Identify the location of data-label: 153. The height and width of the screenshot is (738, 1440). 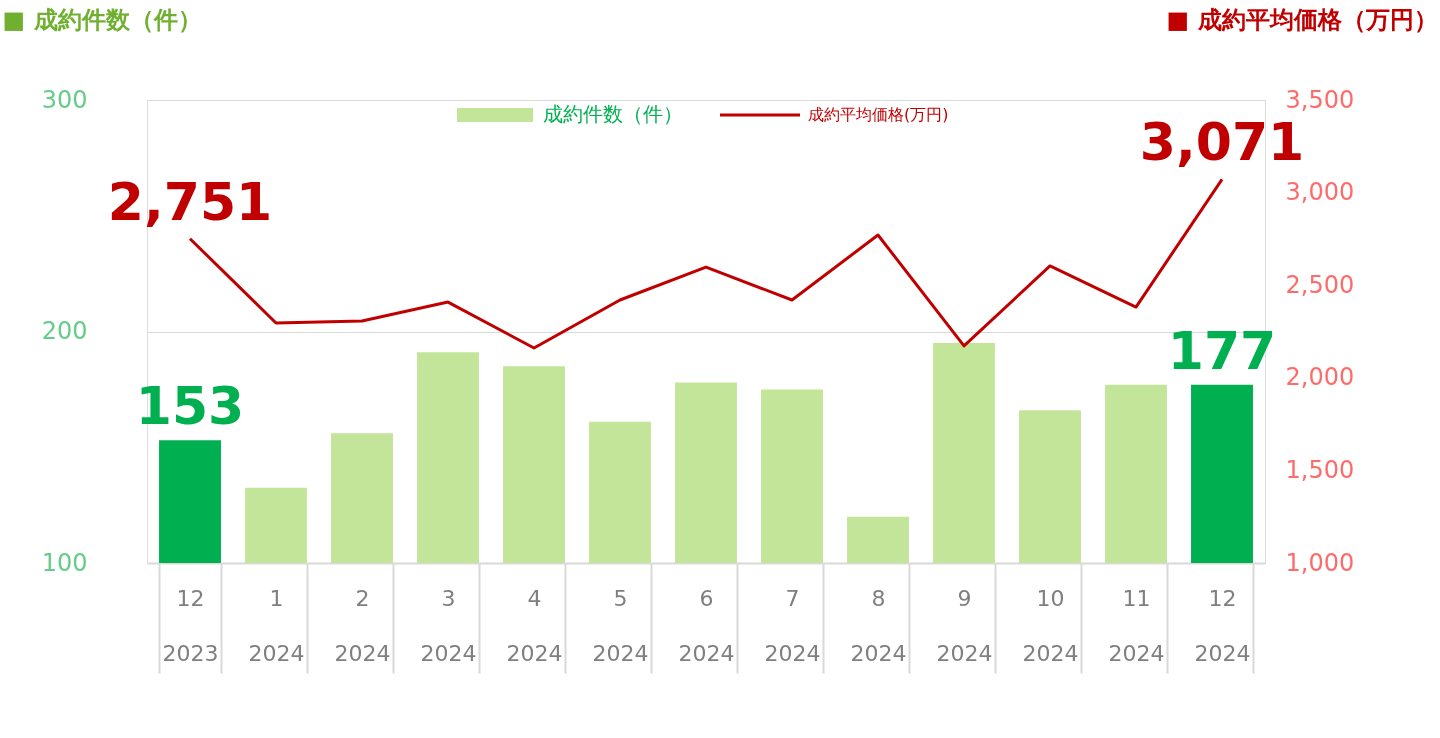
(190, 406).